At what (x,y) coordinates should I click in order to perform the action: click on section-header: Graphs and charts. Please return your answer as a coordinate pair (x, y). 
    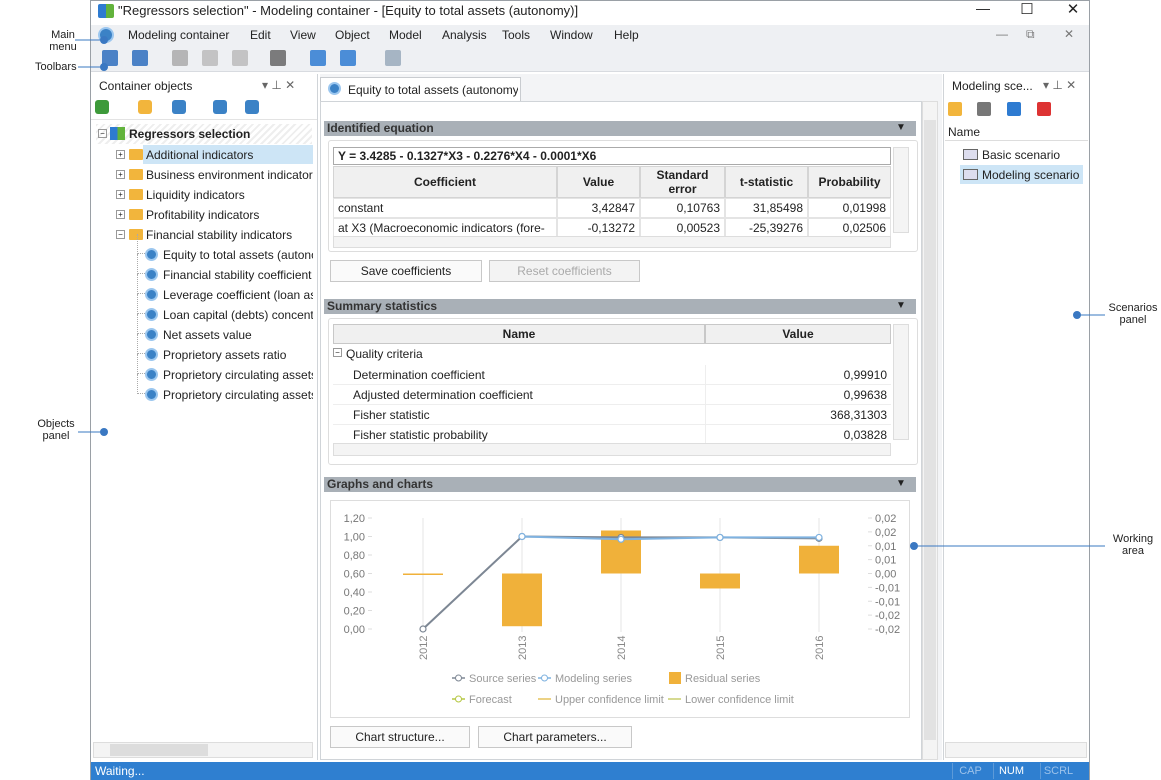
    Looking at the image, I should click on (620, 484).